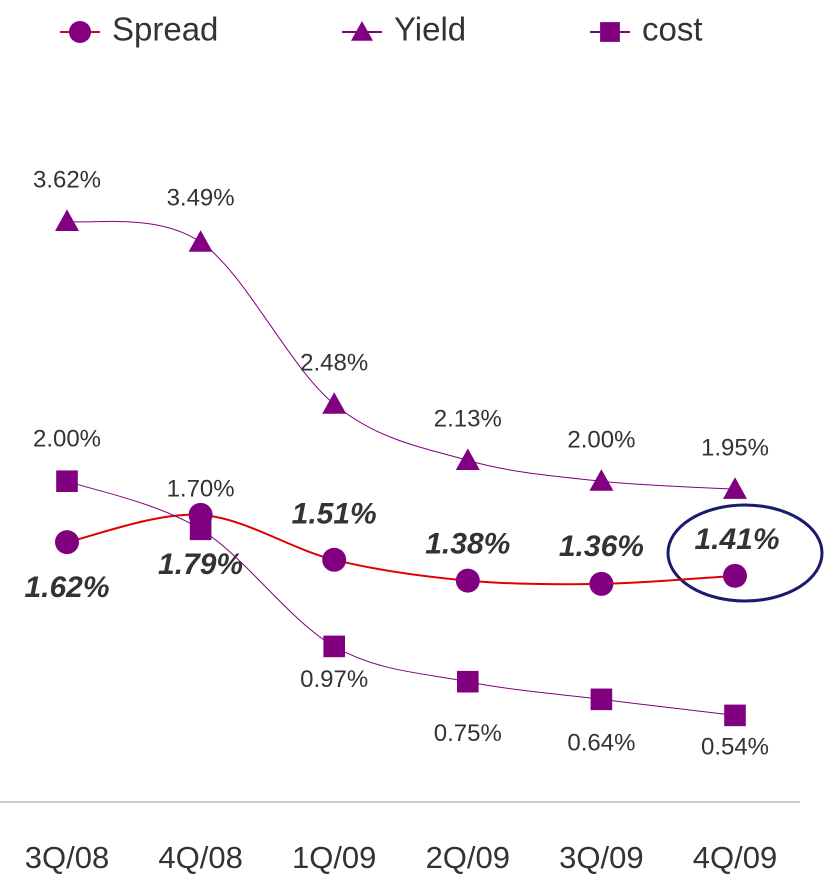 The height and width of the screenshot is (874, 825). Describe the element at coordinates (467, 544) in the screenshot. I see `data-label: 1.38%` at that location.